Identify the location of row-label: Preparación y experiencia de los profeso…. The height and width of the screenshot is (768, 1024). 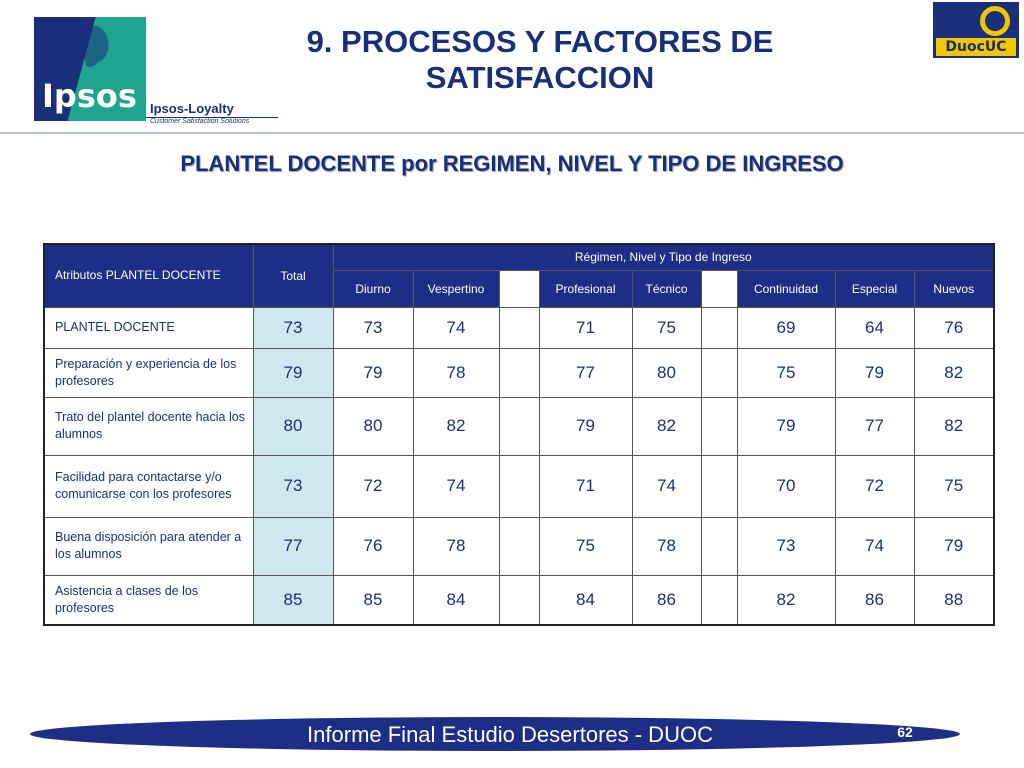
(148, 372).